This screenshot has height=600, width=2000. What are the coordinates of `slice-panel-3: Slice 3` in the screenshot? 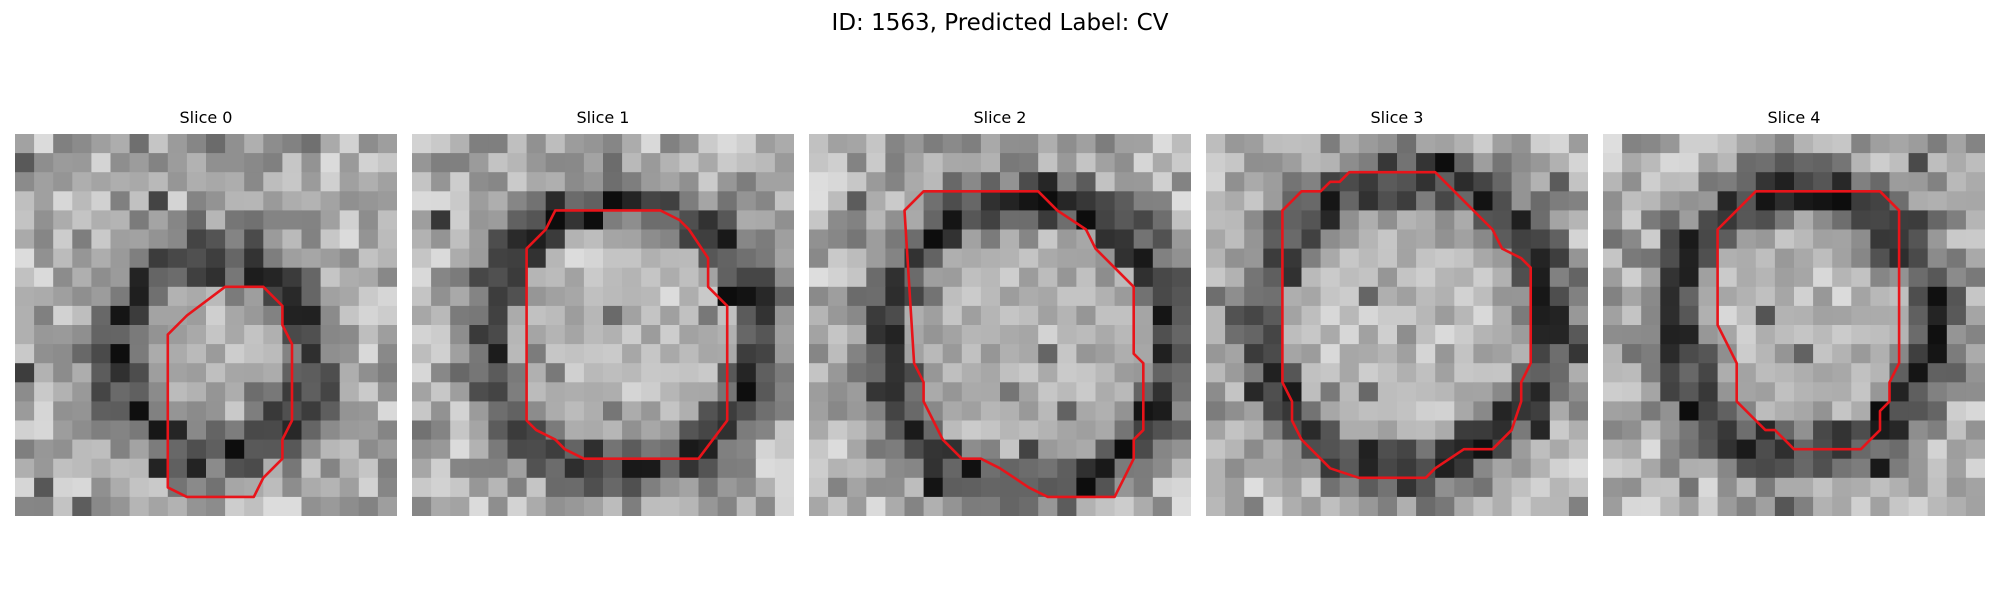 It's located at (1397, 312).